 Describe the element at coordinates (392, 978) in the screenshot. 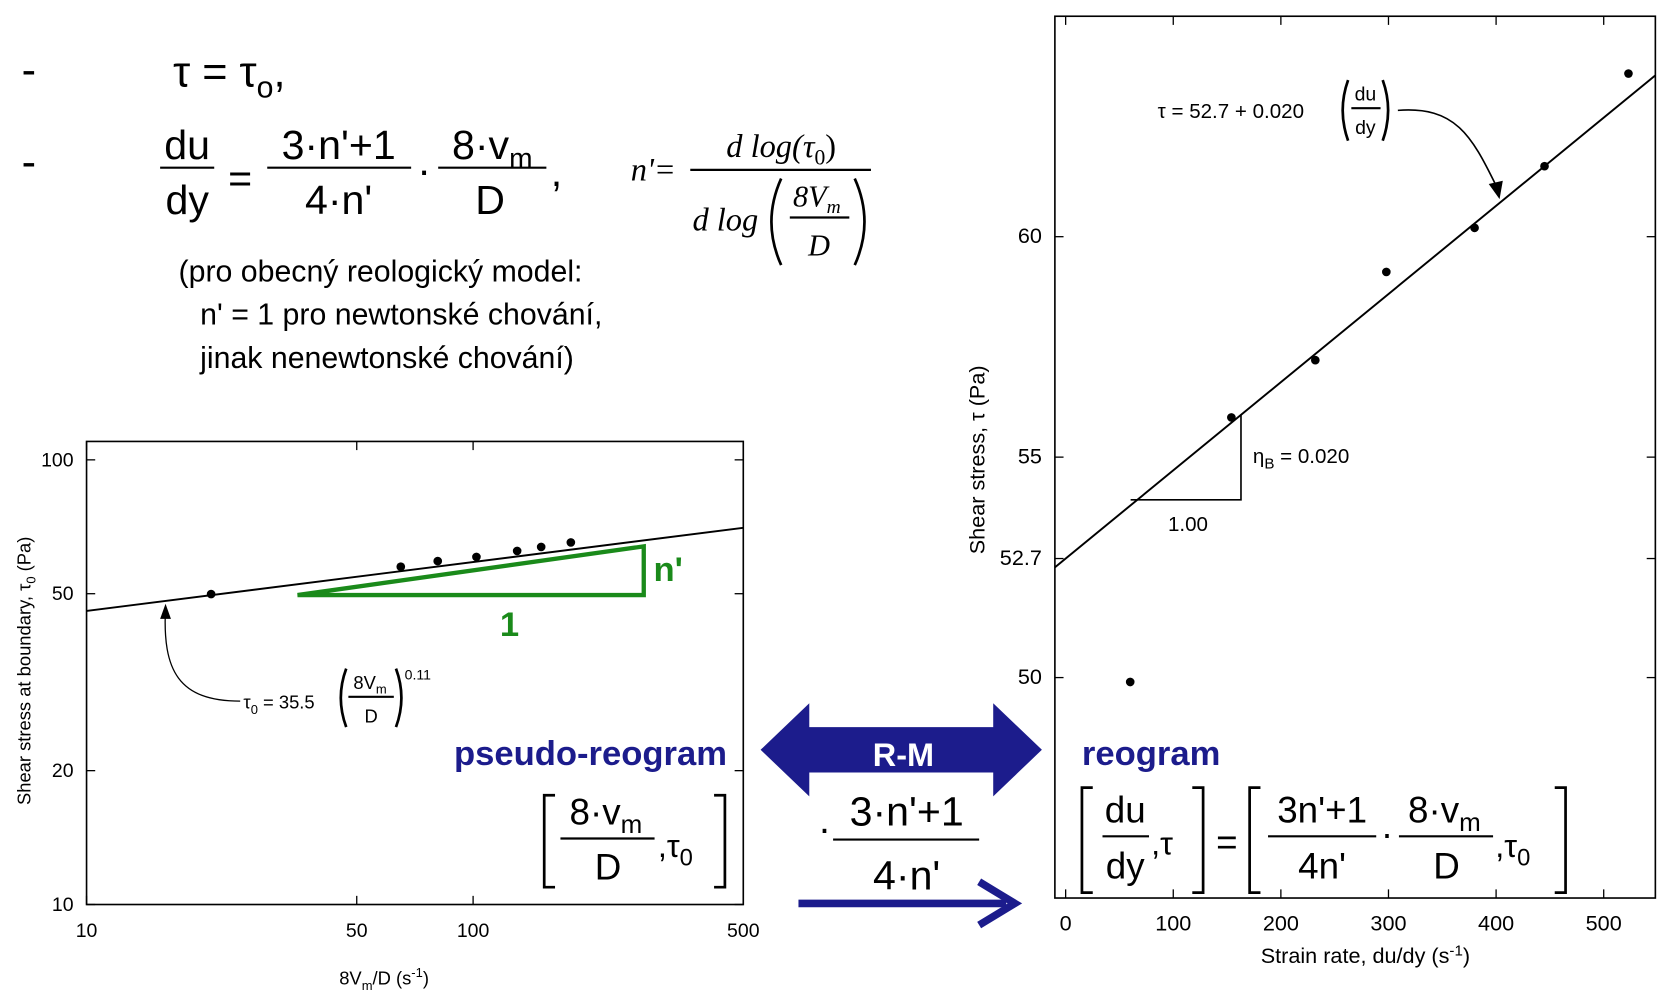

I see `formula-part: /D (s` at that location.